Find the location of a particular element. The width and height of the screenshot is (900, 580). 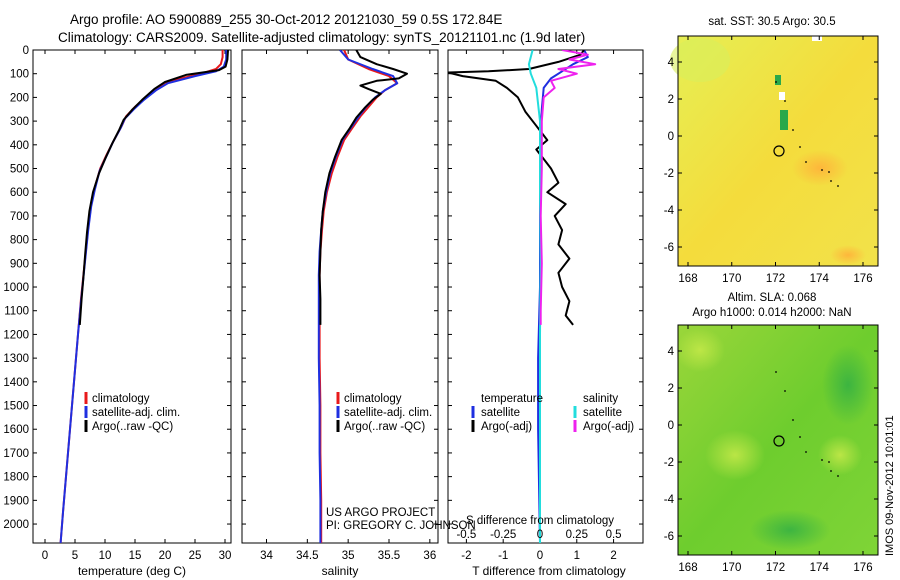

sst-map-axes: 168 170 172 174 176 4 2 0 -2 -4 -6 is located at coordinates (771, 160).